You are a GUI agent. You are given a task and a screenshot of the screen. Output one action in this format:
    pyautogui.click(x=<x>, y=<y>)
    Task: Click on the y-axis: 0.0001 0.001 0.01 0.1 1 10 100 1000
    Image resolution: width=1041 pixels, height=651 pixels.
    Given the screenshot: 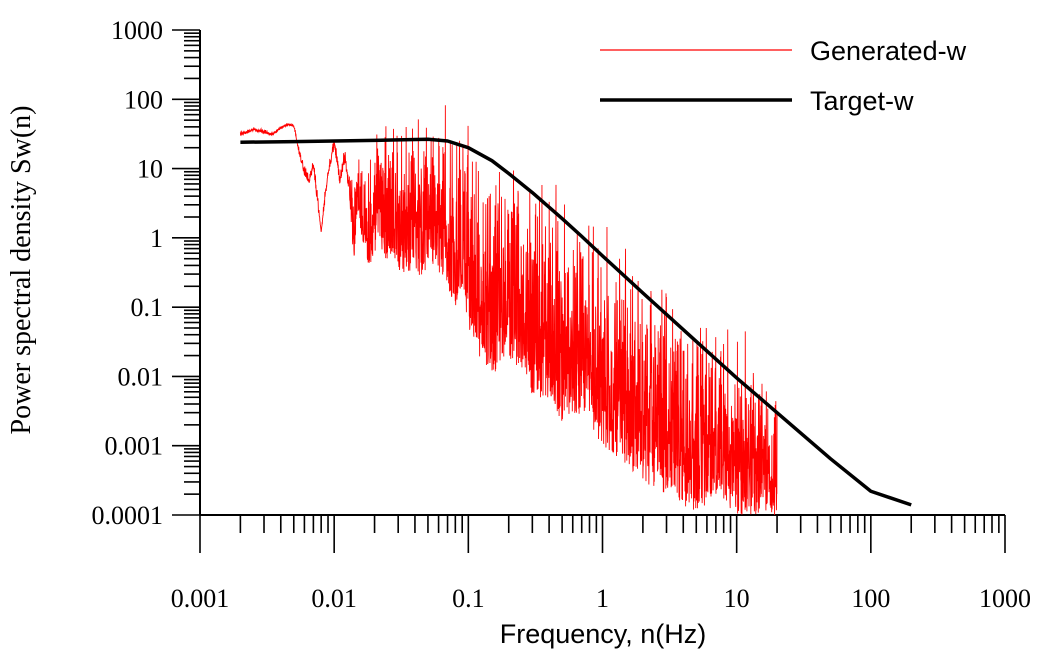 What is the action you would take?
    pyautogui.click(x=146, y=273)
    